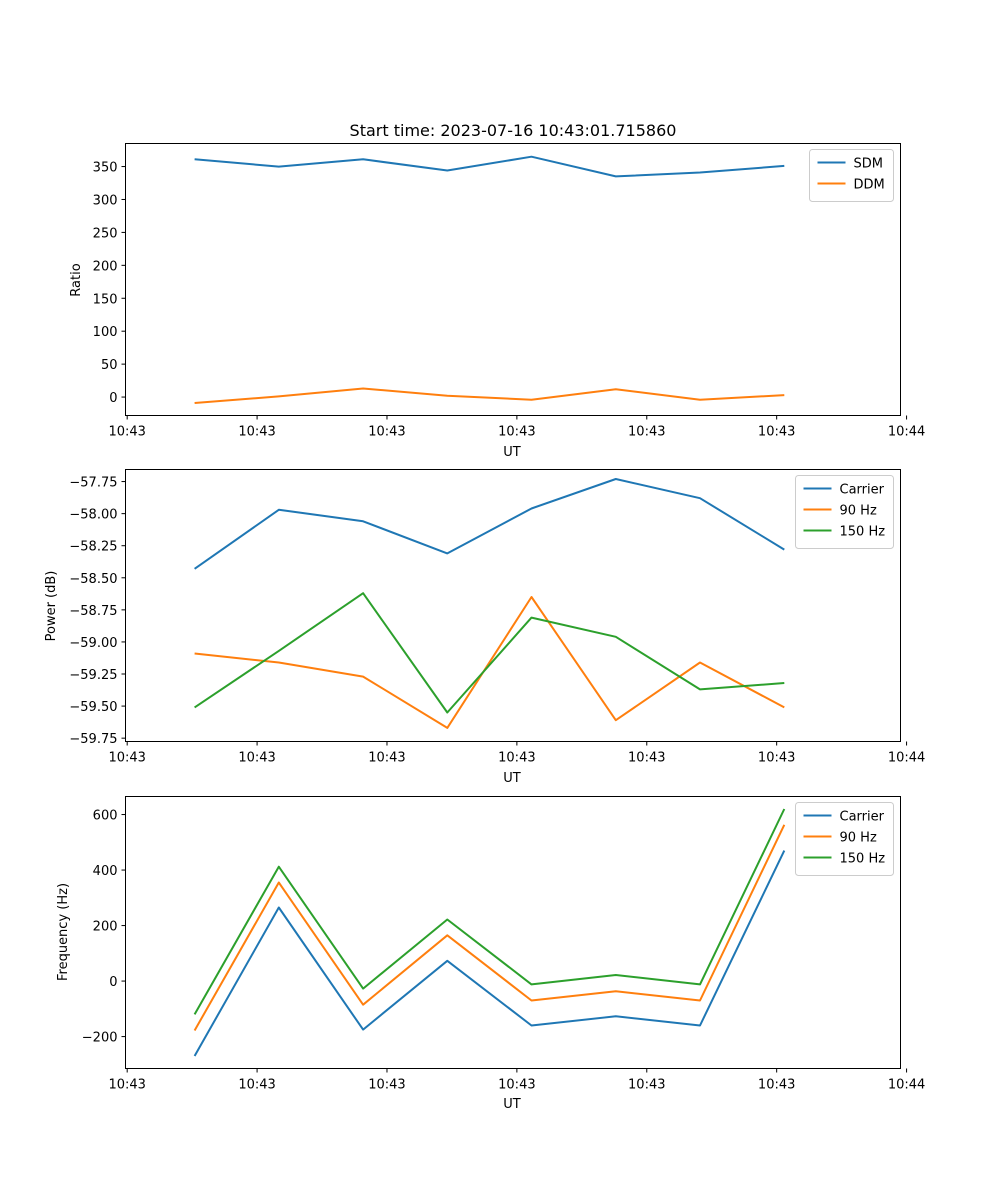 The height and width of the screenshot is (1200, 1000). What do you see at coordinates (105, 266) in the screenshot?
I see `ratio-y-tick-label: 200` at bounding box center [105, 266].